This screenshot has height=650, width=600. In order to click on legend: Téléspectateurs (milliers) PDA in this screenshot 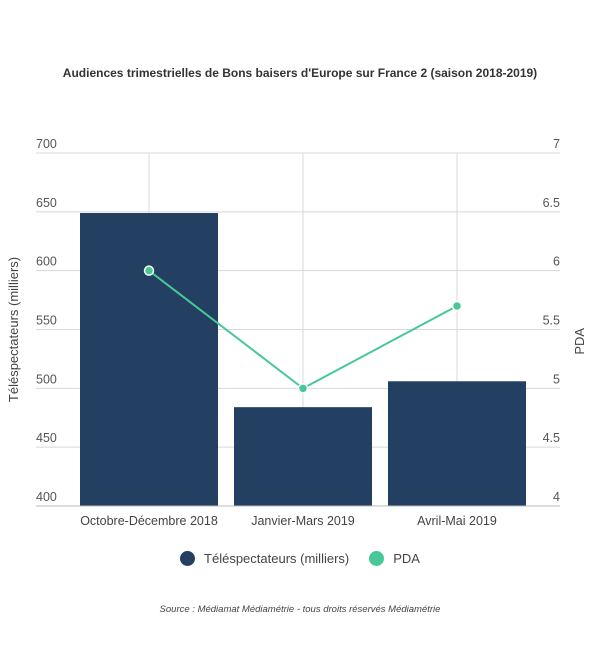, I will do `click(300, 558)`.